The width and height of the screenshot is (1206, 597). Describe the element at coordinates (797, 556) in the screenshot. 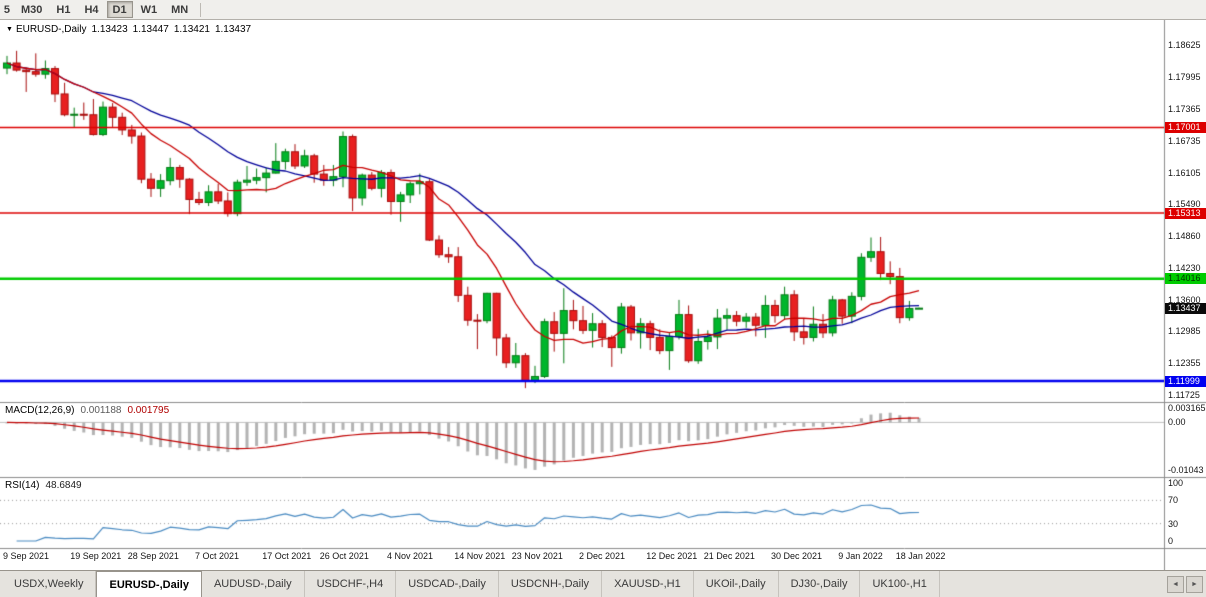

I see `date-axis-label: 30 Dec 2021` at that location.